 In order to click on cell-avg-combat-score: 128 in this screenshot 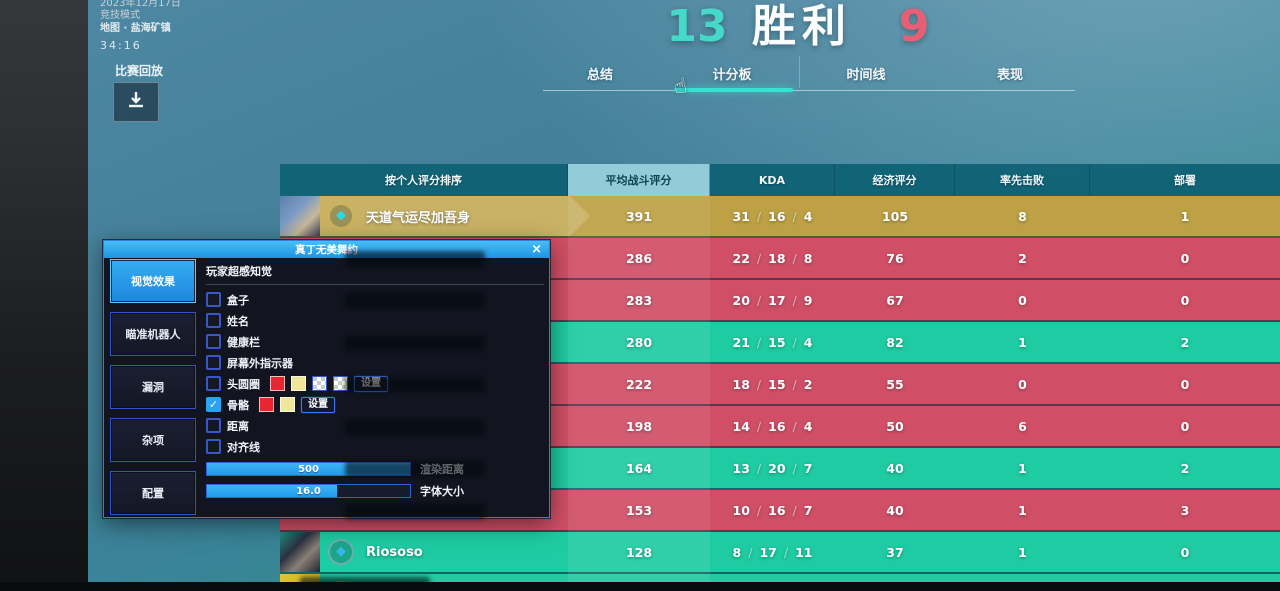, I will do `click(639, 552)`.